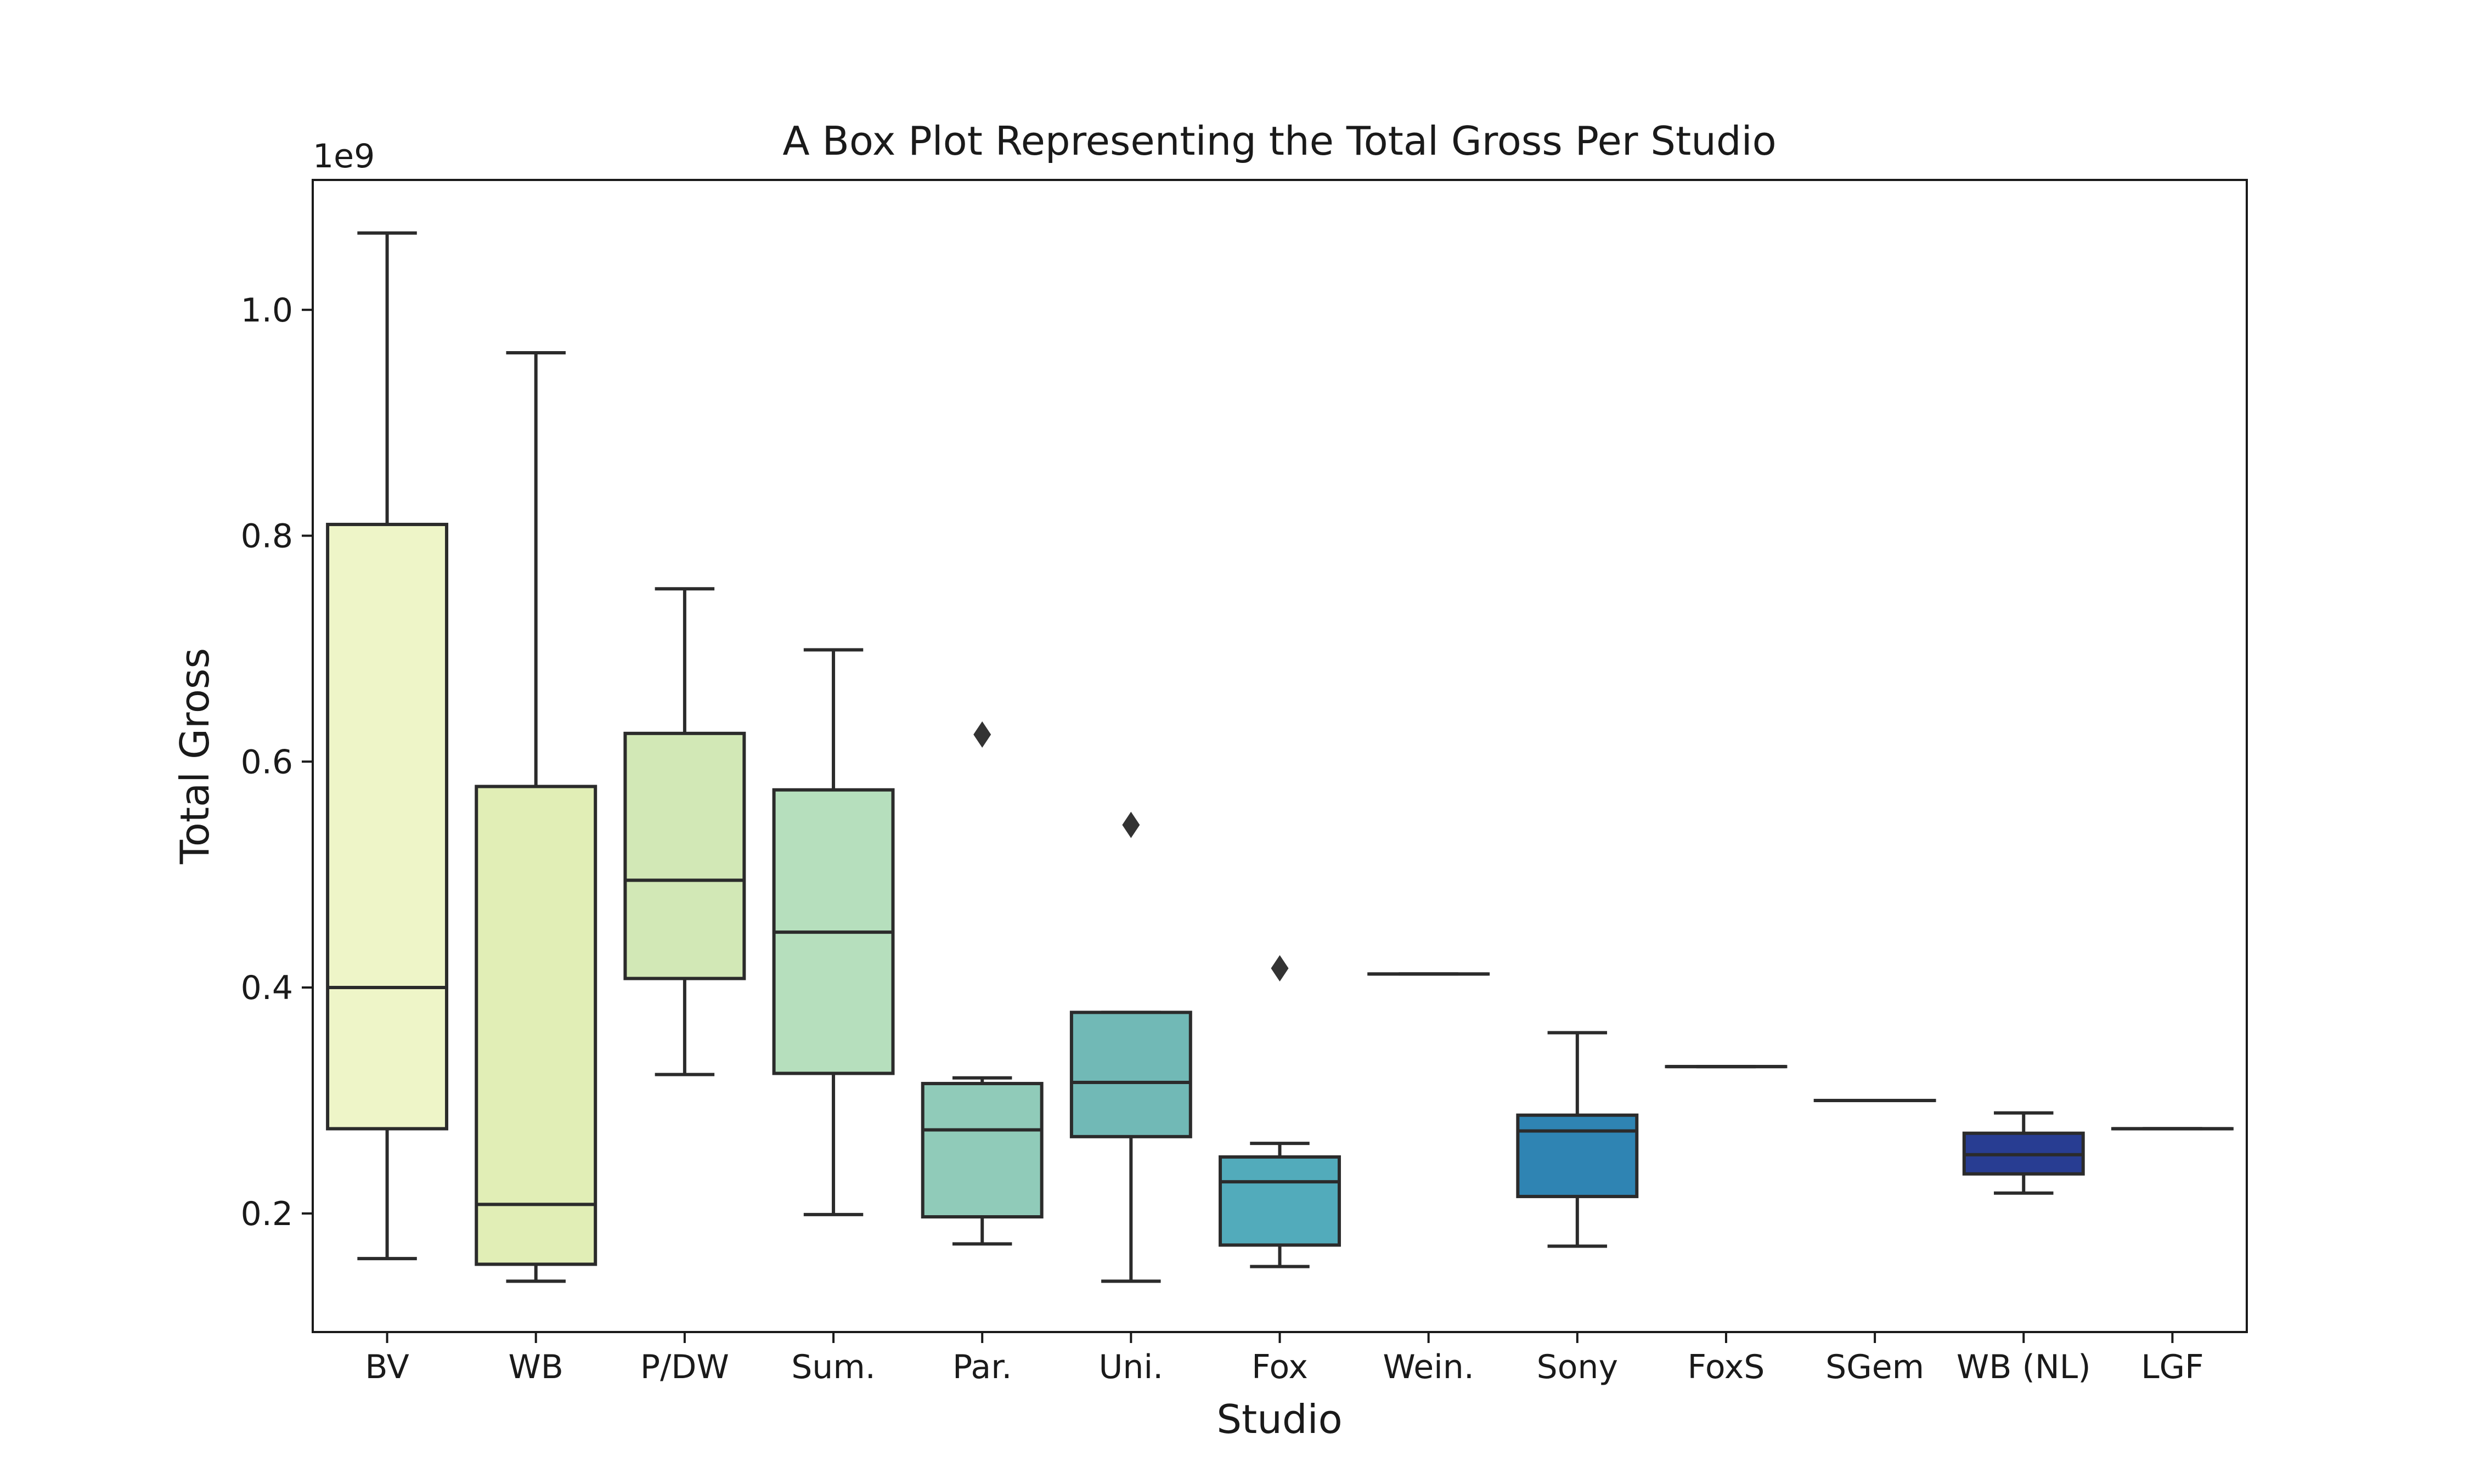 This screenshot has width=2469, height=1484. What do you see at coordinates (1131, 1074) in the screenshot?
I see `box-uni` at bounding box center [1131, 1074].